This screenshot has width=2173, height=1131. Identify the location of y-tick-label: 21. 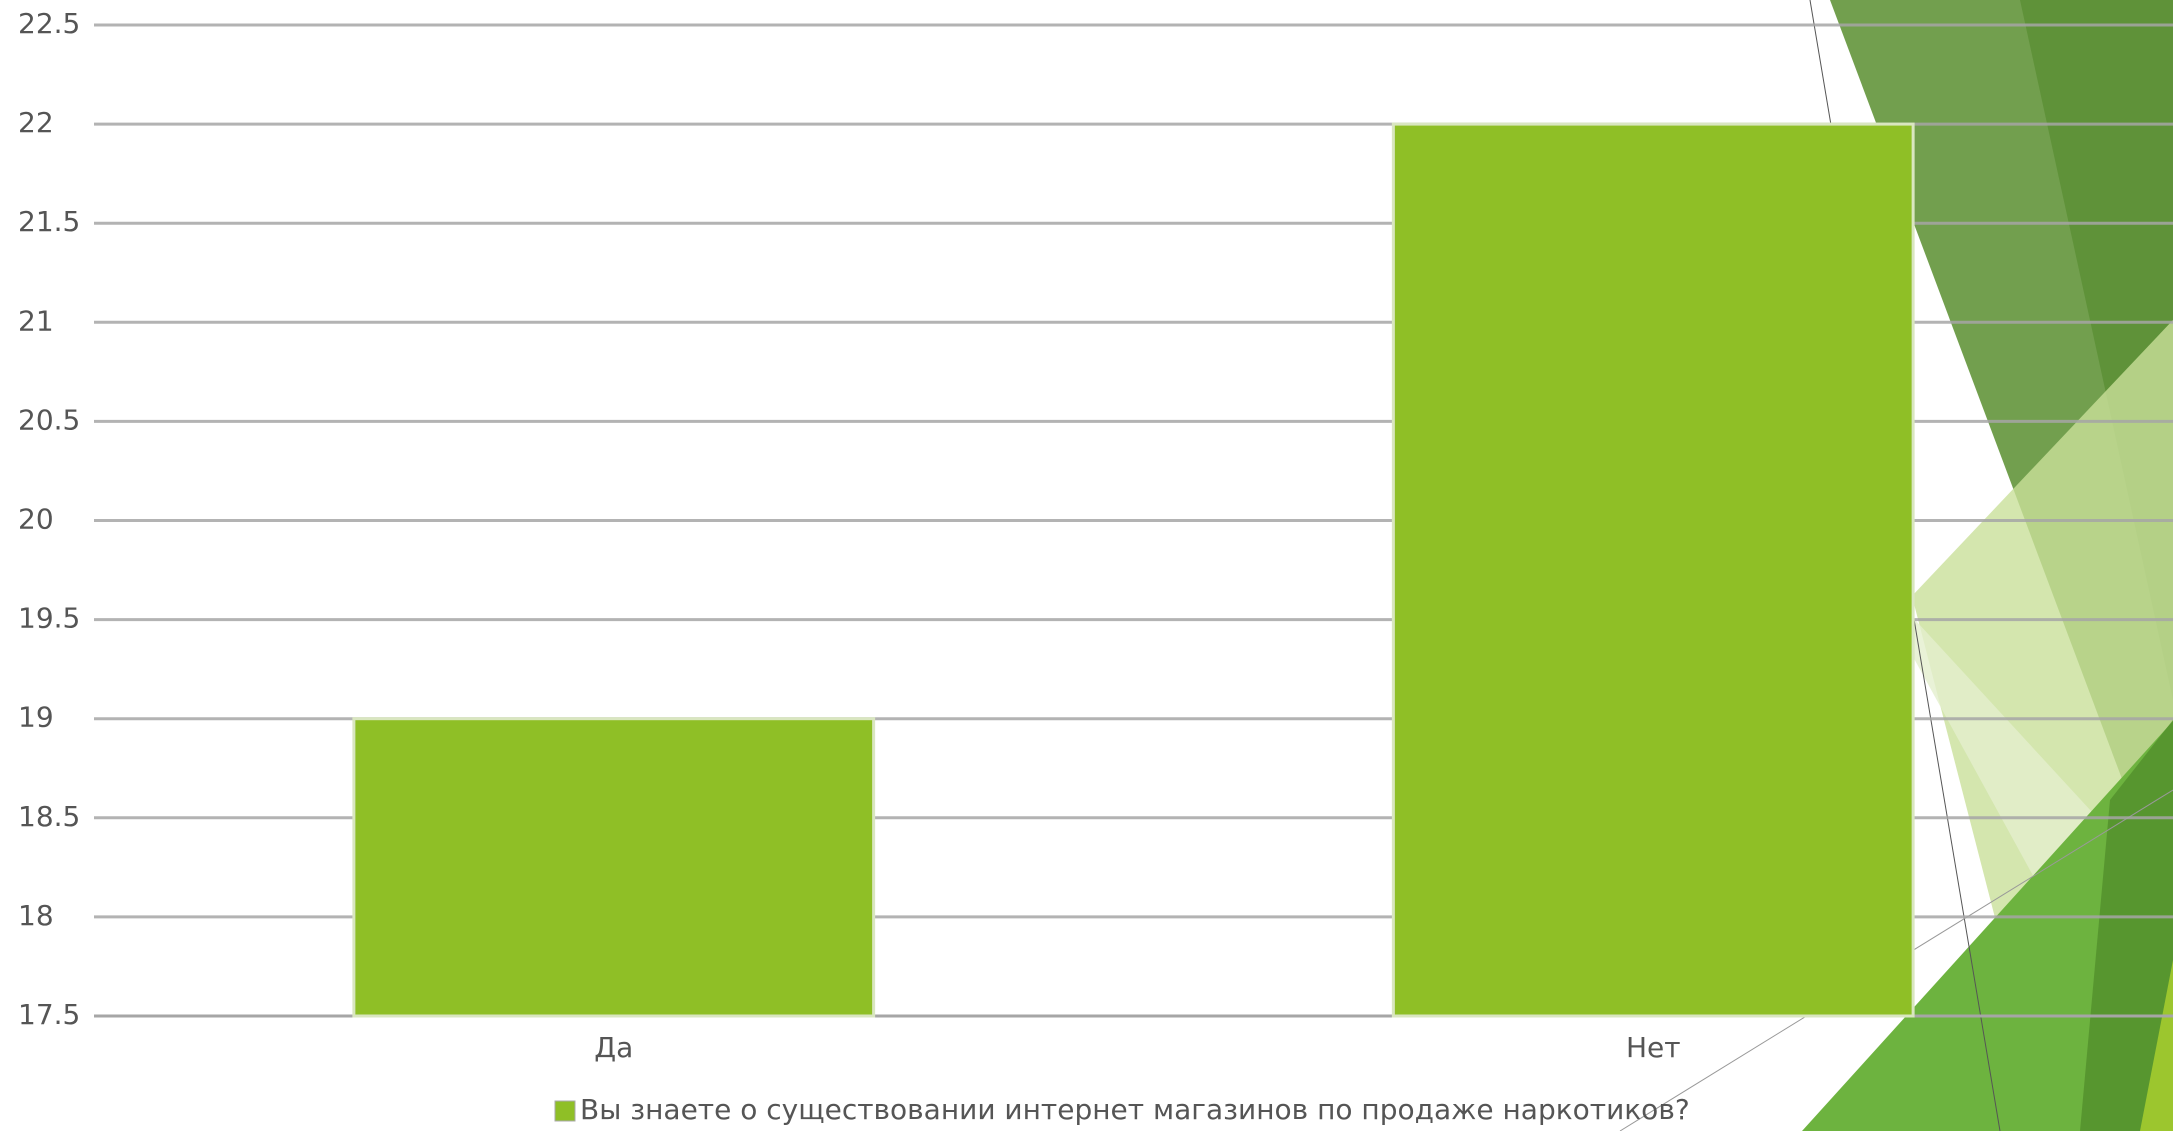
(36, 320).